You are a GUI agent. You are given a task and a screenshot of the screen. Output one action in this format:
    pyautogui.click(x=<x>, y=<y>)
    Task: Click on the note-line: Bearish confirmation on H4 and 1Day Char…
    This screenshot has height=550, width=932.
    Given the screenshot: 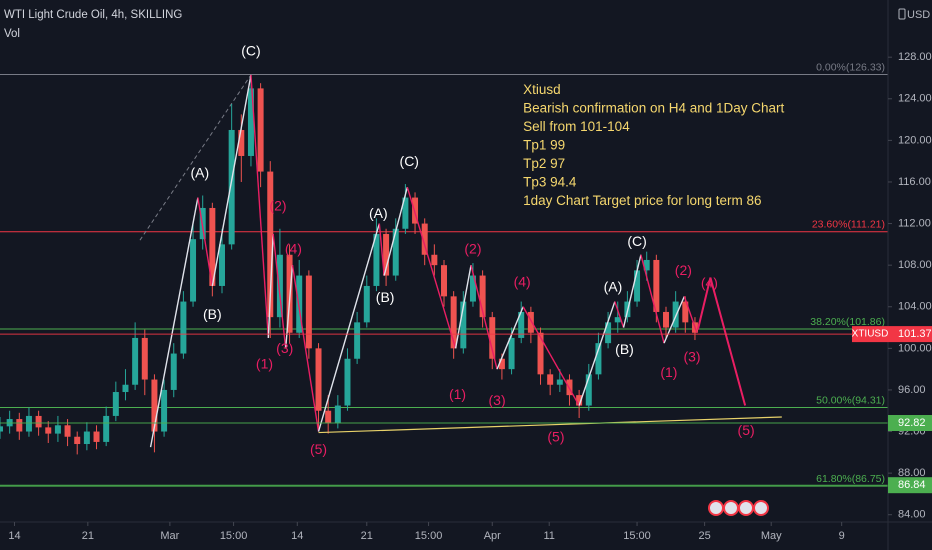 What is the action you would take?
    pyautogui.click(x=653, y=108)
    